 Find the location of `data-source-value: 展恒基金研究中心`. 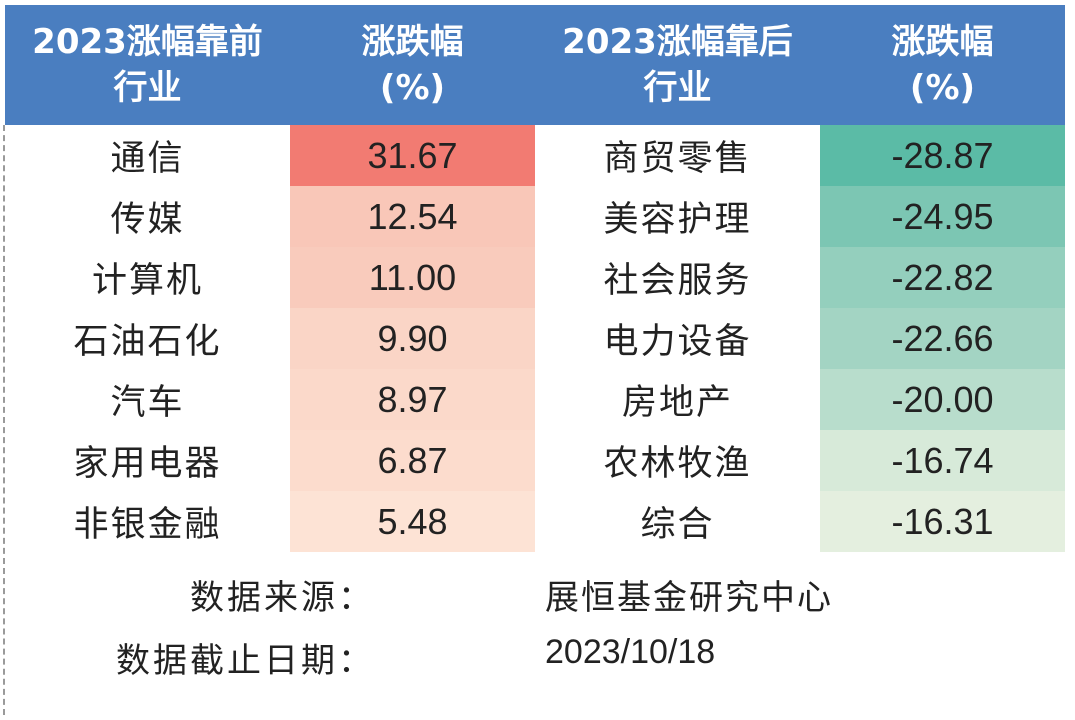

data-source-value: 展恒基金研究中心 is located at coordinates (689, 598).